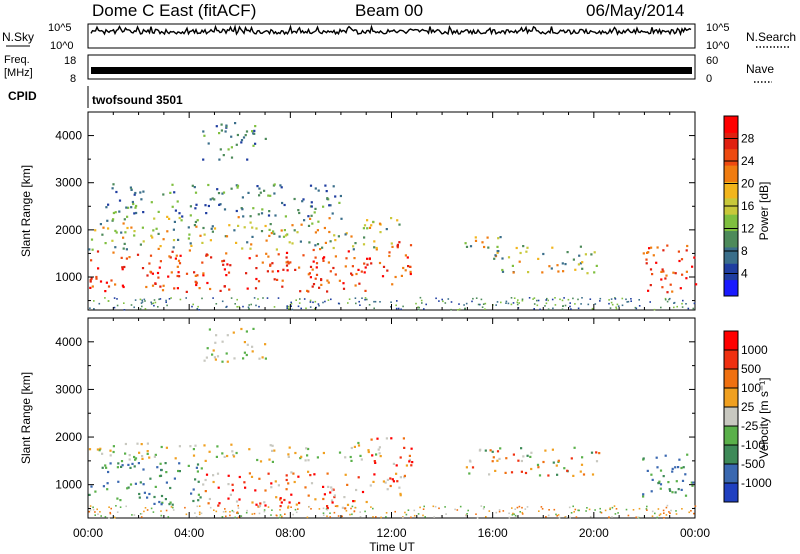 The width and height of the screenshot is (800, 554). What do you see at coordinates (731, 272) in the screenshot?
I see `colorbar-swatch` at bounding box center [731, 272].